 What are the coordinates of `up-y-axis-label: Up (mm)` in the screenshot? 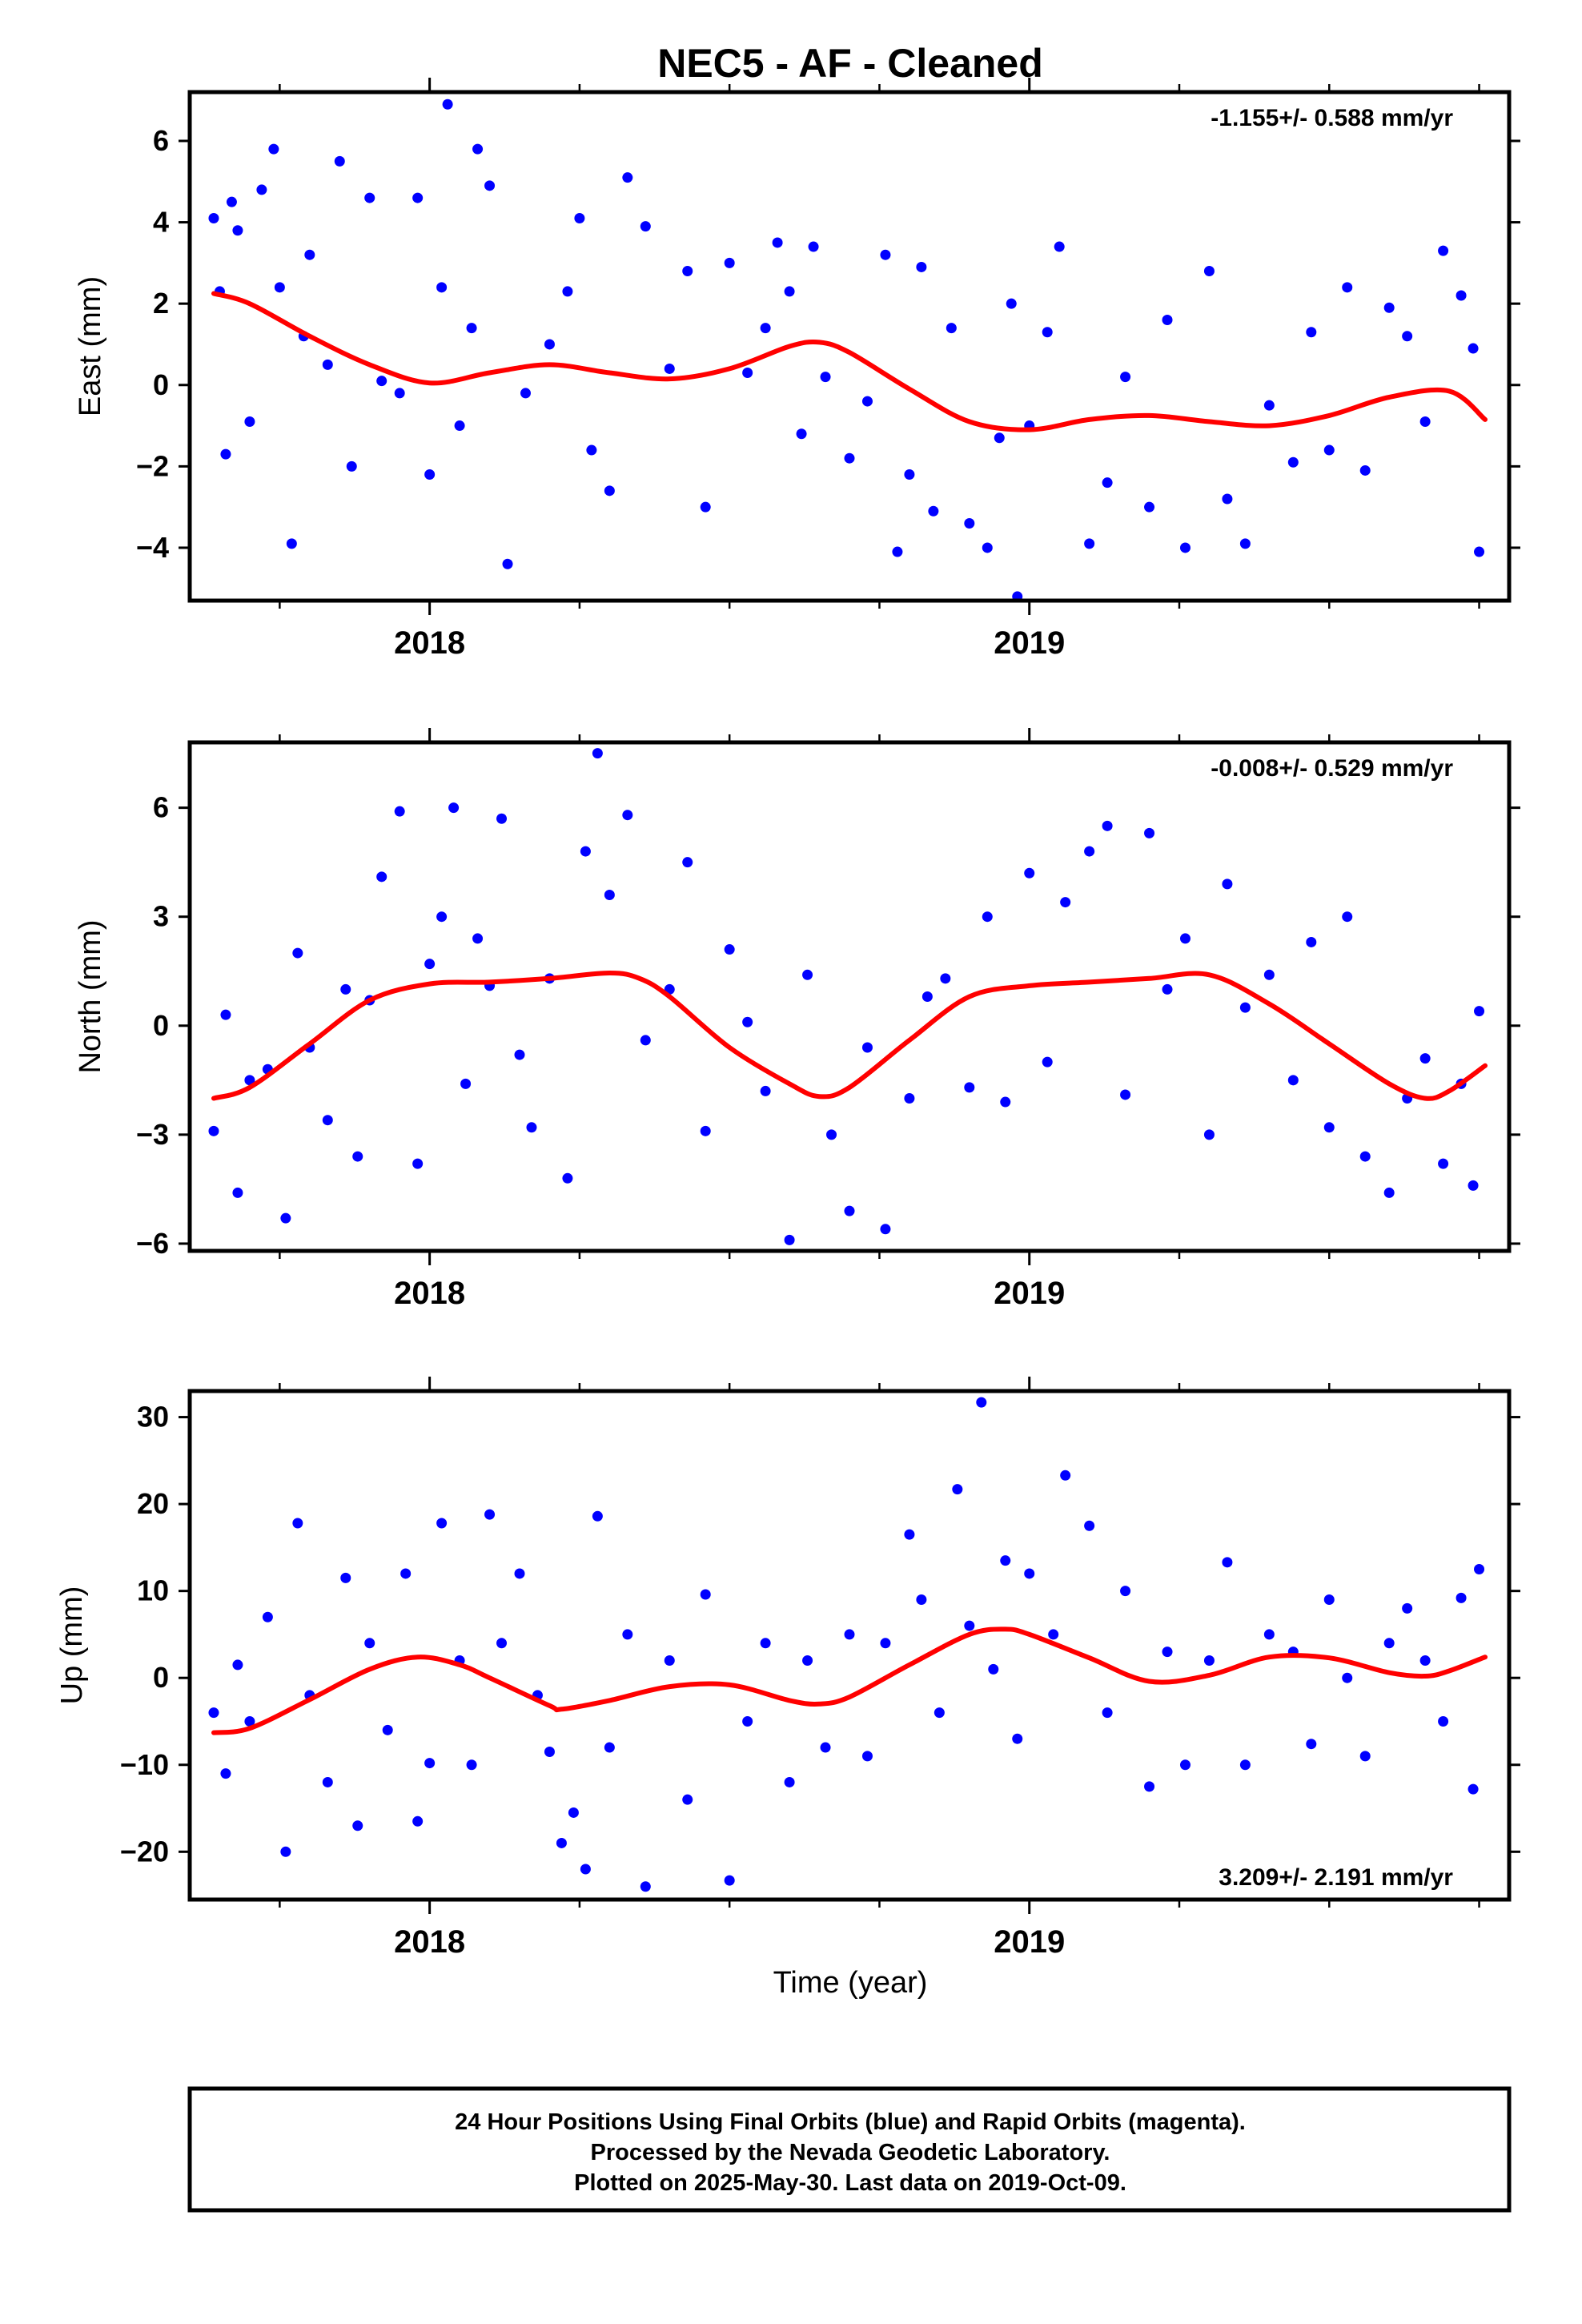 It's located at (72, 1645).